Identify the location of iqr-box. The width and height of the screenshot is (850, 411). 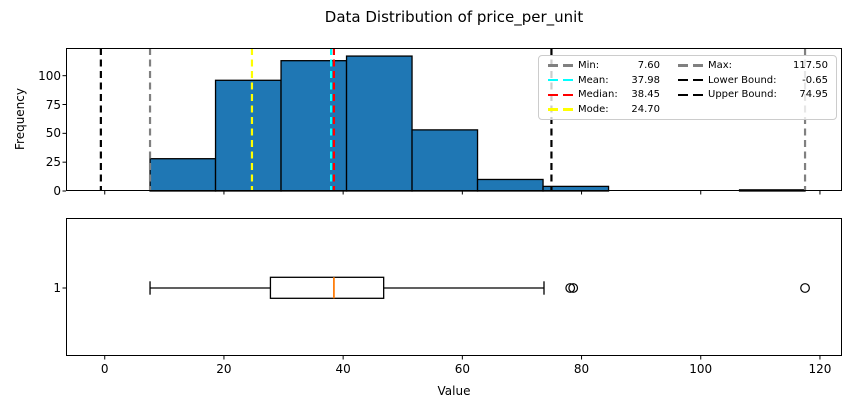
(327, 287).